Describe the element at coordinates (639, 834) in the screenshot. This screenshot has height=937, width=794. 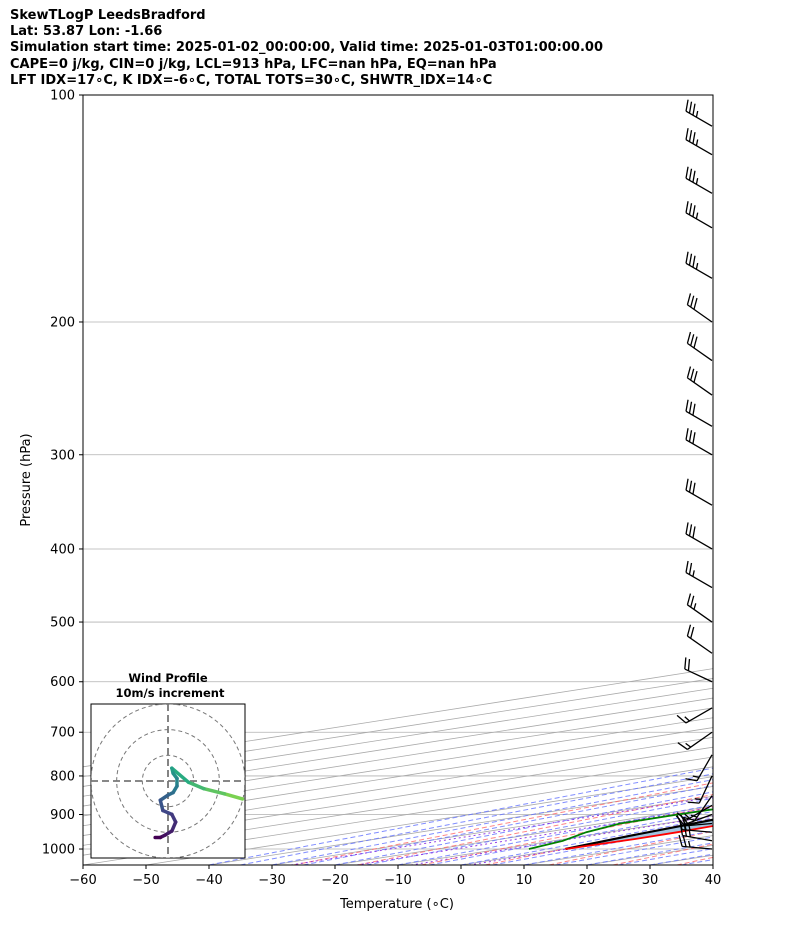
I see `shaded-area` at that location.